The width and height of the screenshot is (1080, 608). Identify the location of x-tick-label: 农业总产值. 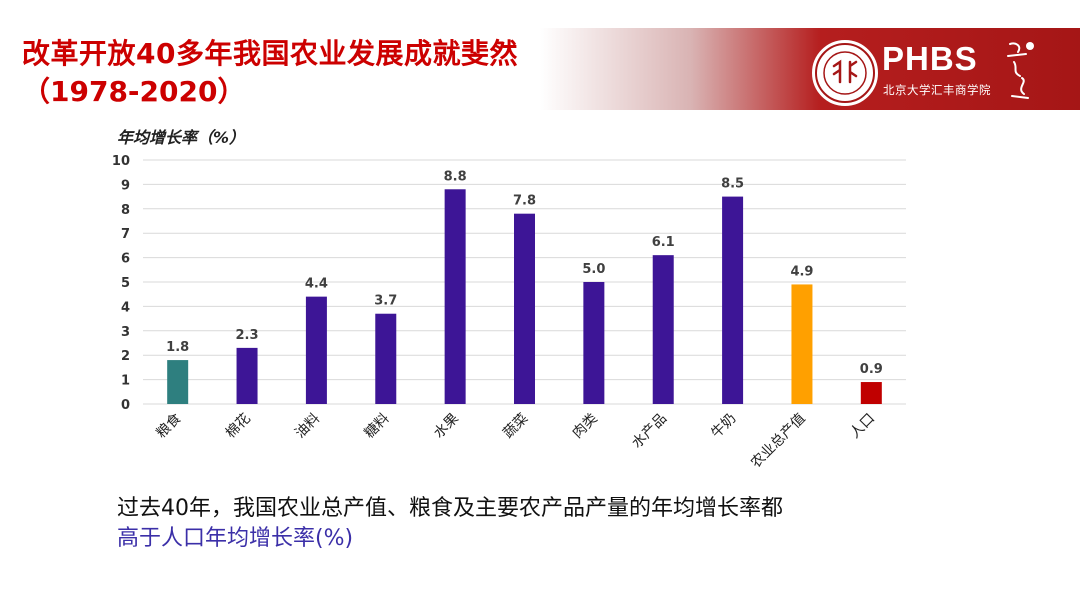
(778, 441).